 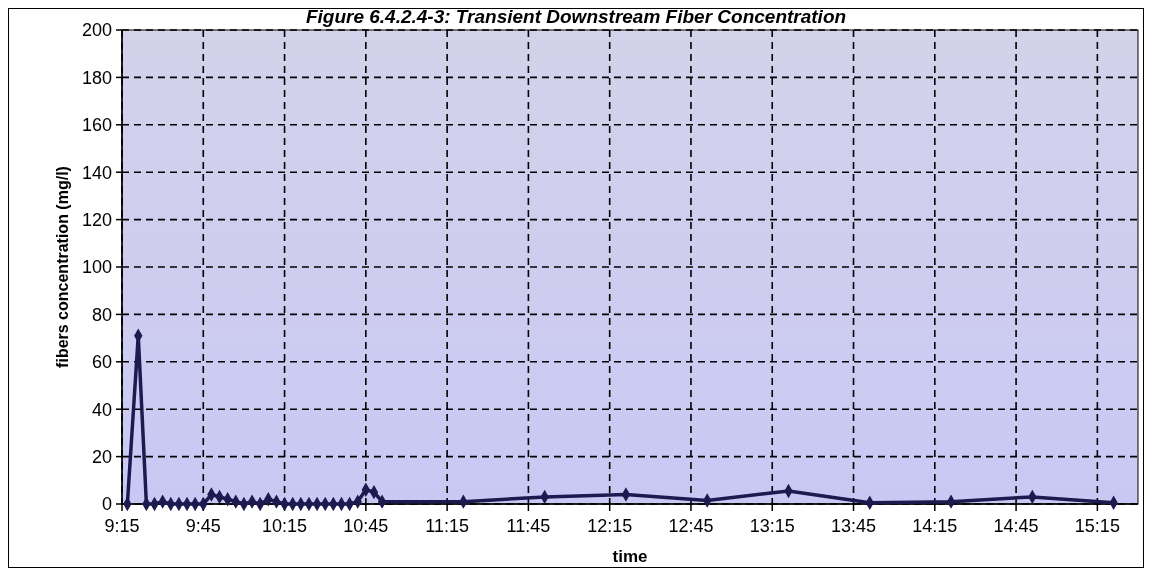 What do you see at coordinates (630, 556) in the screenshot?
I see `x-axis-title: time` at bounding box center [630, 556].